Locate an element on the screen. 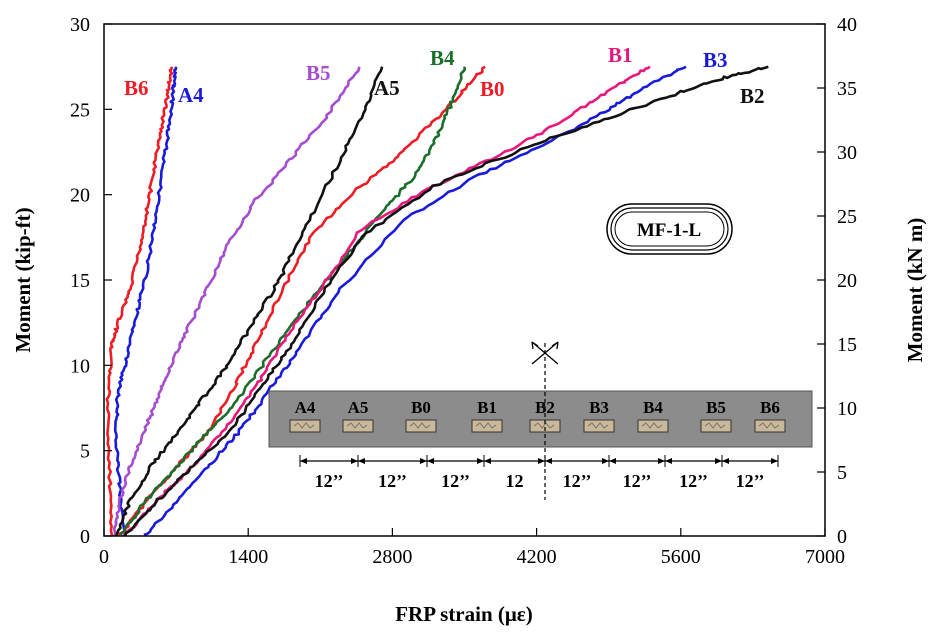 The height and width of the screenshot is (635, 940). x-tick-label: 1400 is located at coordinates (248, 557).